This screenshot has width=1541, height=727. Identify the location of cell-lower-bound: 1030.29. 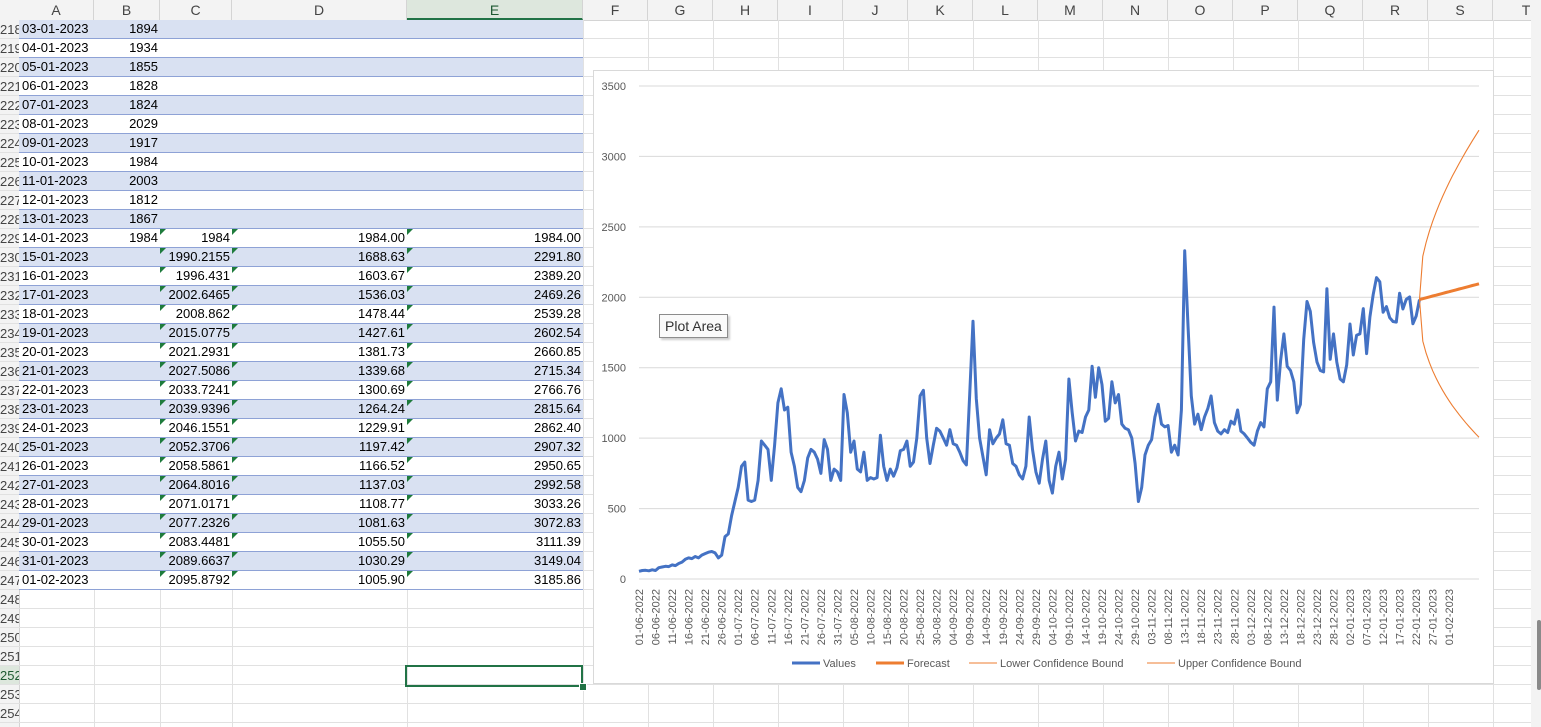
(381, 560).